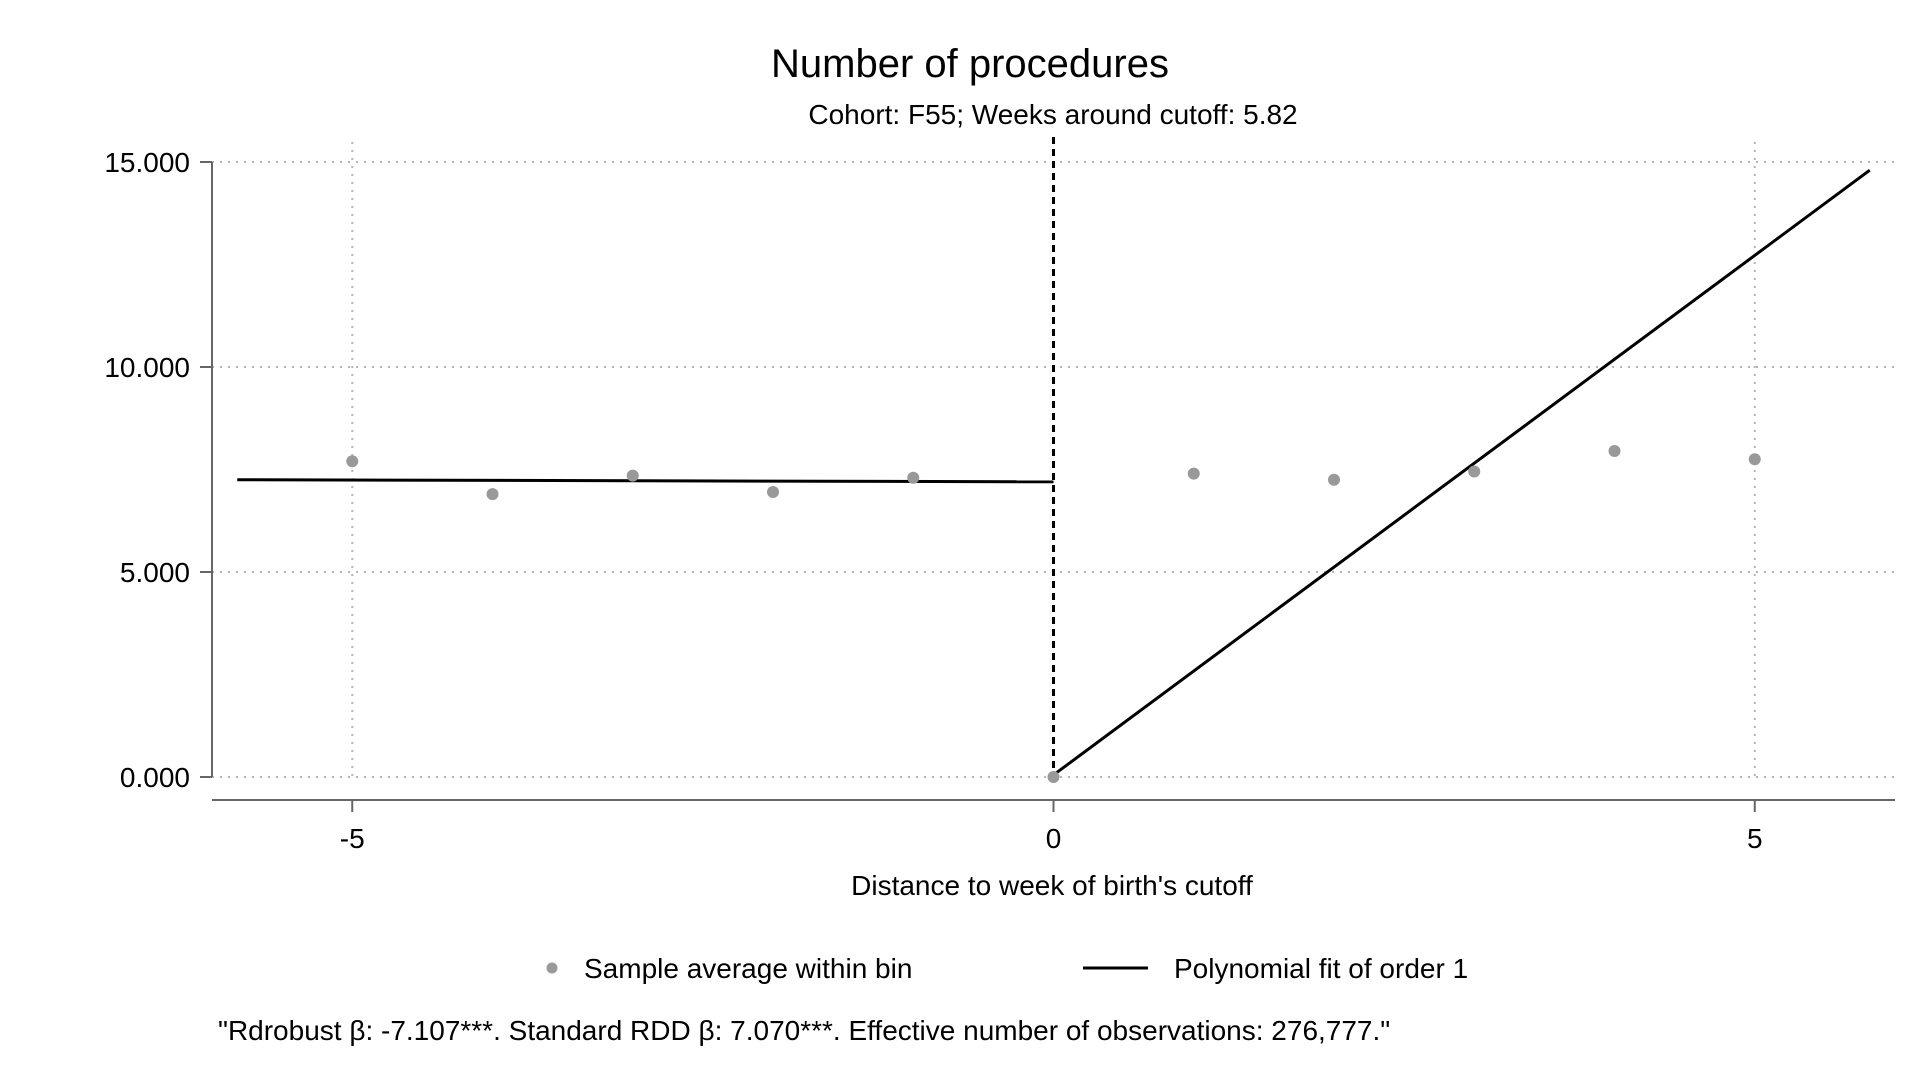 The image size is (1920, 1080). I want to click on legend-label-line: Polynomial fit of order 1, so click(1321, 968).